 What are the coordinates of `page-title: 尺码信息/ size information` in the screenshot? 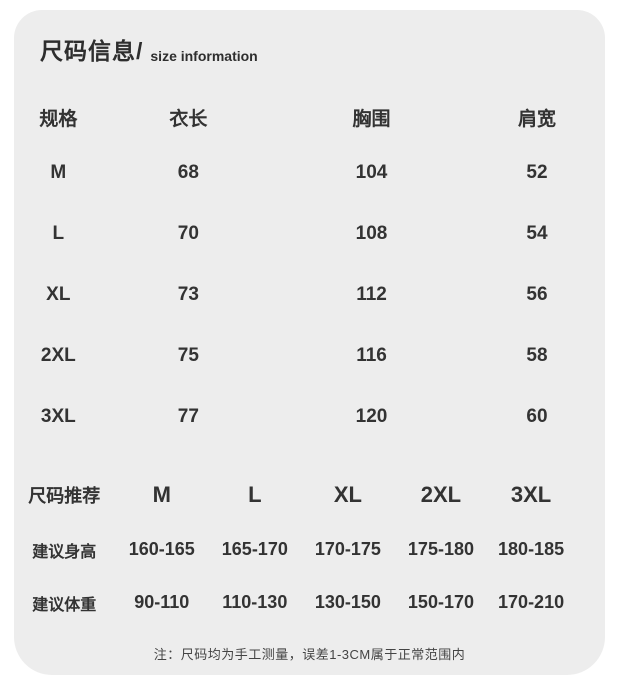 It's located at (309, 38).